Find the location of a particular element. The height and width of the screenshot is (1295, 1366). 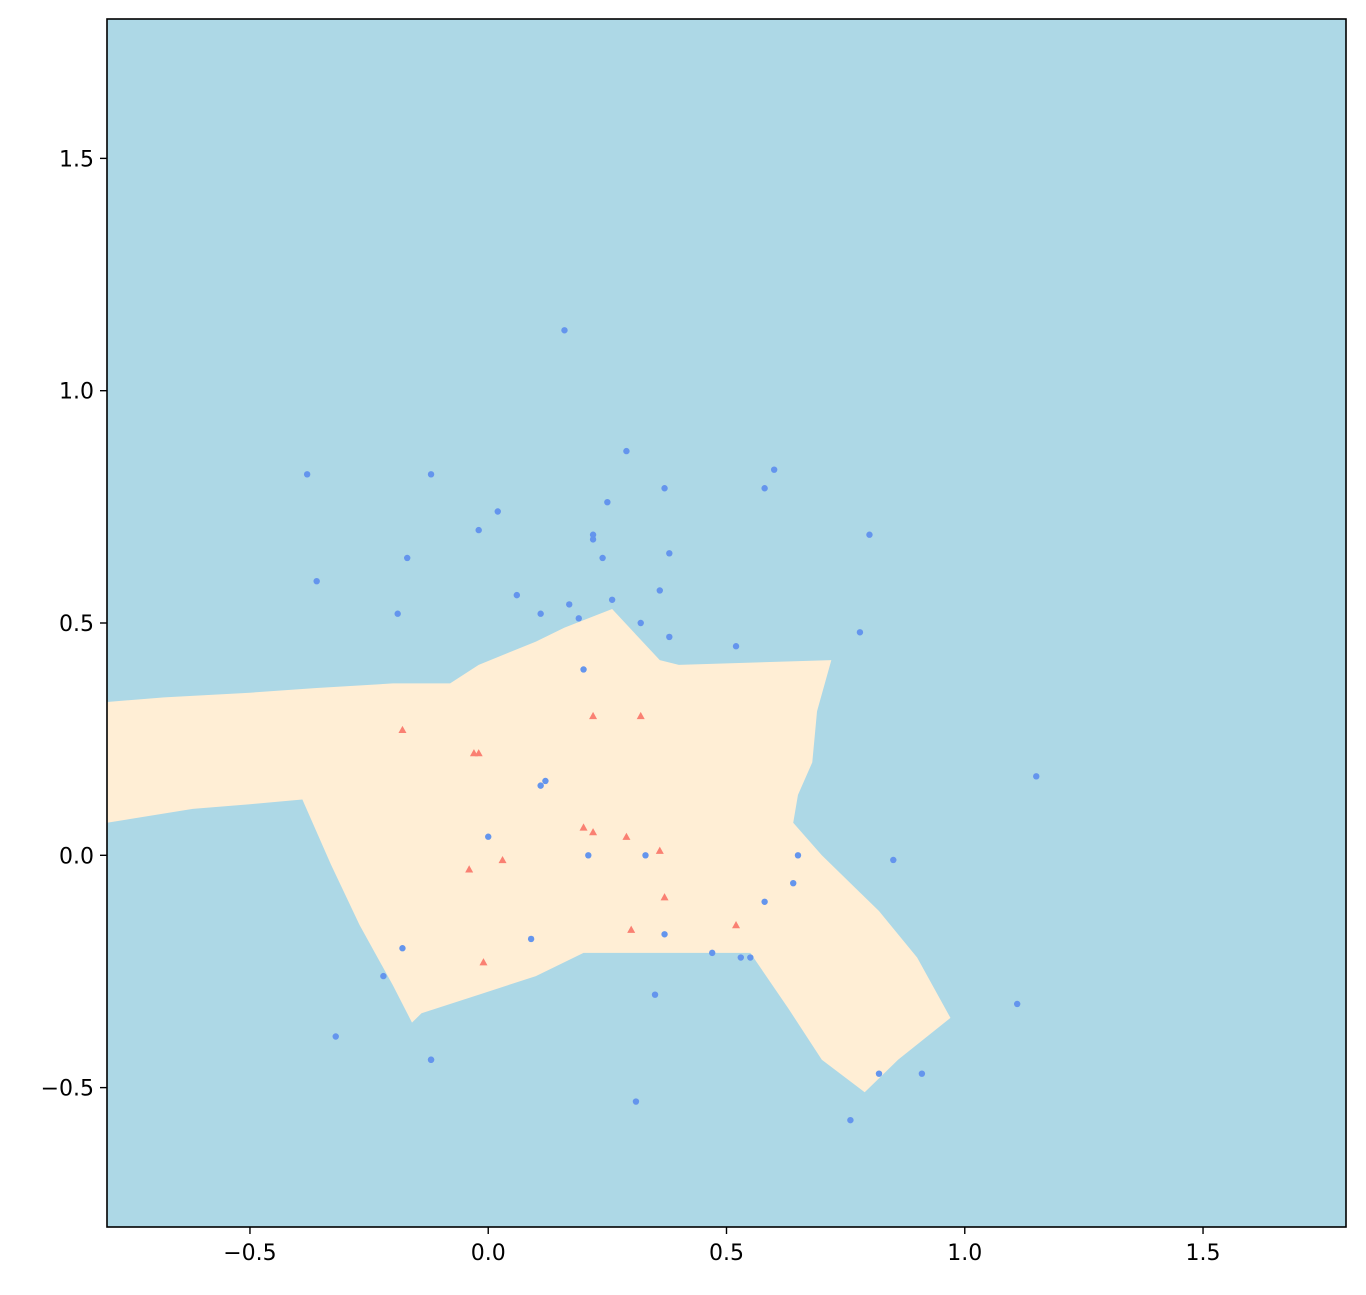

x-tick-label: 0.5 is located at coordinates (726, 1253).